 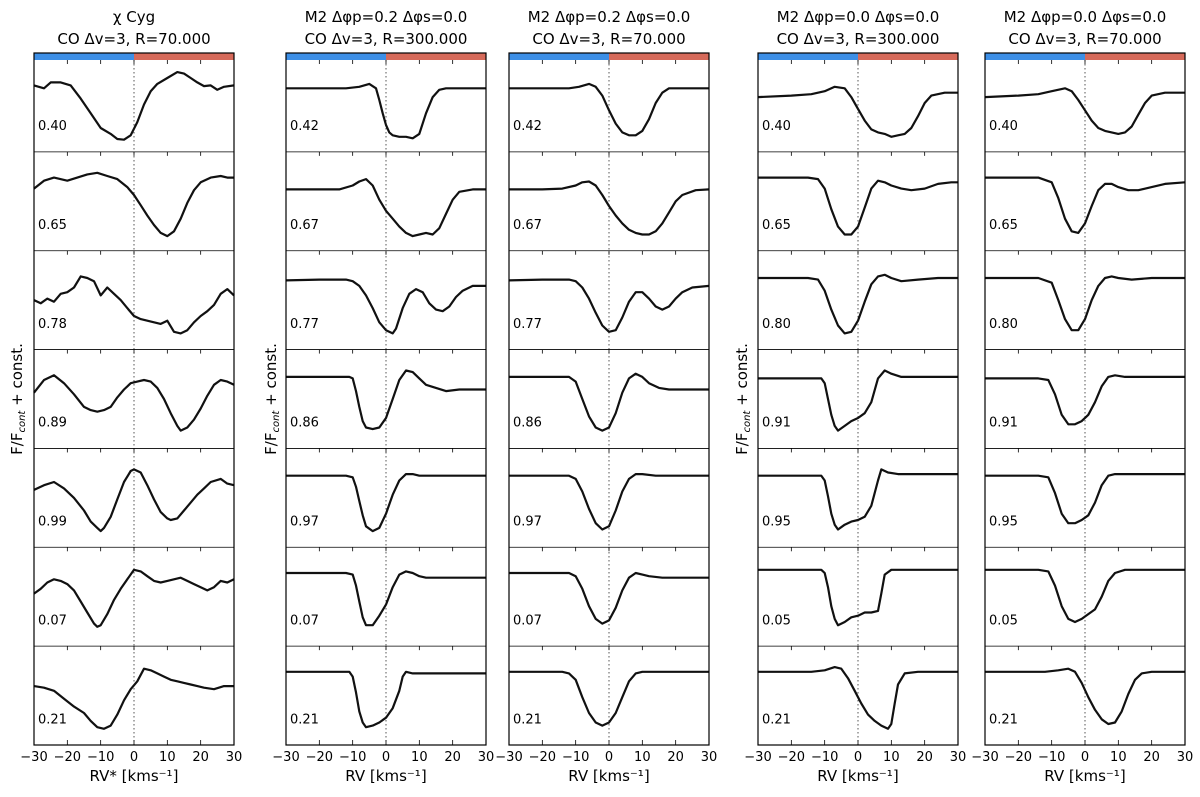 I want to click on phase-label: 0.95, so click(x=1003, y=522).